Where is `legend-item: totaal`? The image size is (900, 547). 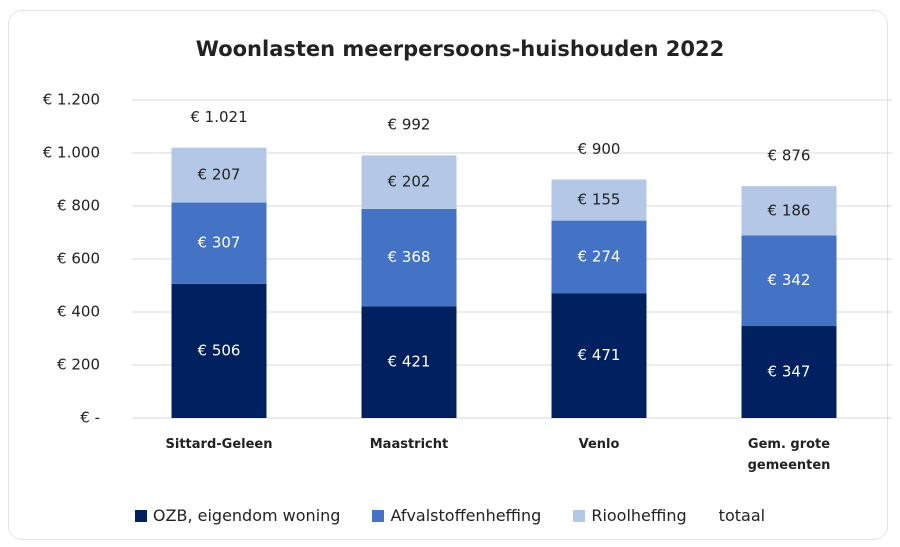
legend-item: totaal is located at coordinates (742, 515).